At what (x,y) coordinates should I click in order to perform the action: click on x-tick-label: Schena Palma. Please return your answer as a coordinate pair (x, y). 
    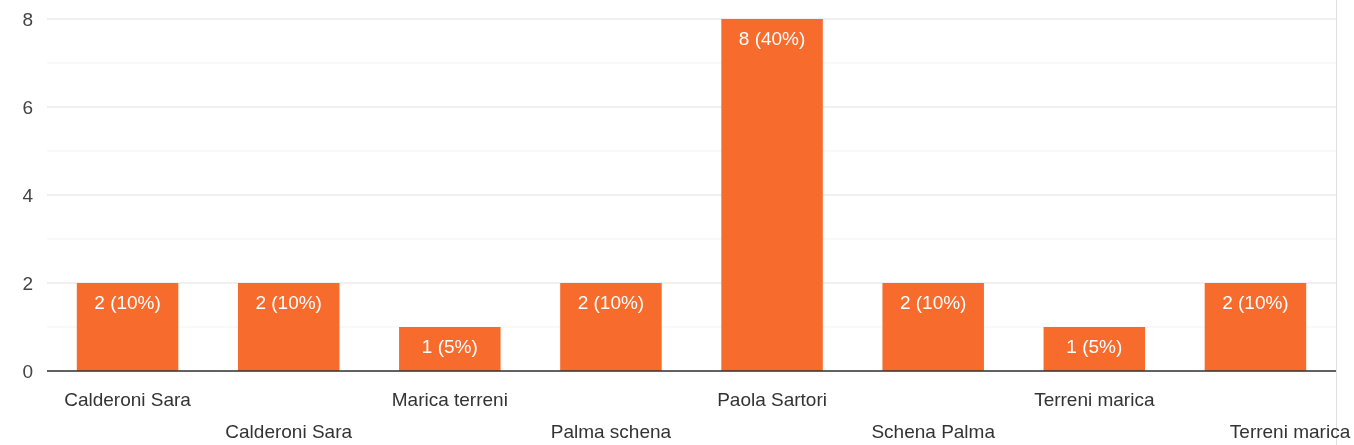
    Looking at the image, I should click on (933, 431).